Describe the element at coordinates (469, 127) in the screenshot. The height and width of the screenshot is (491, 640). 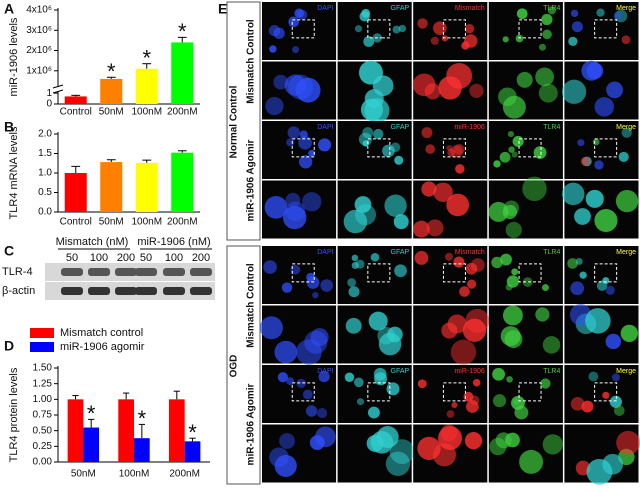
I see `channel-label: miR-1906` at that location.